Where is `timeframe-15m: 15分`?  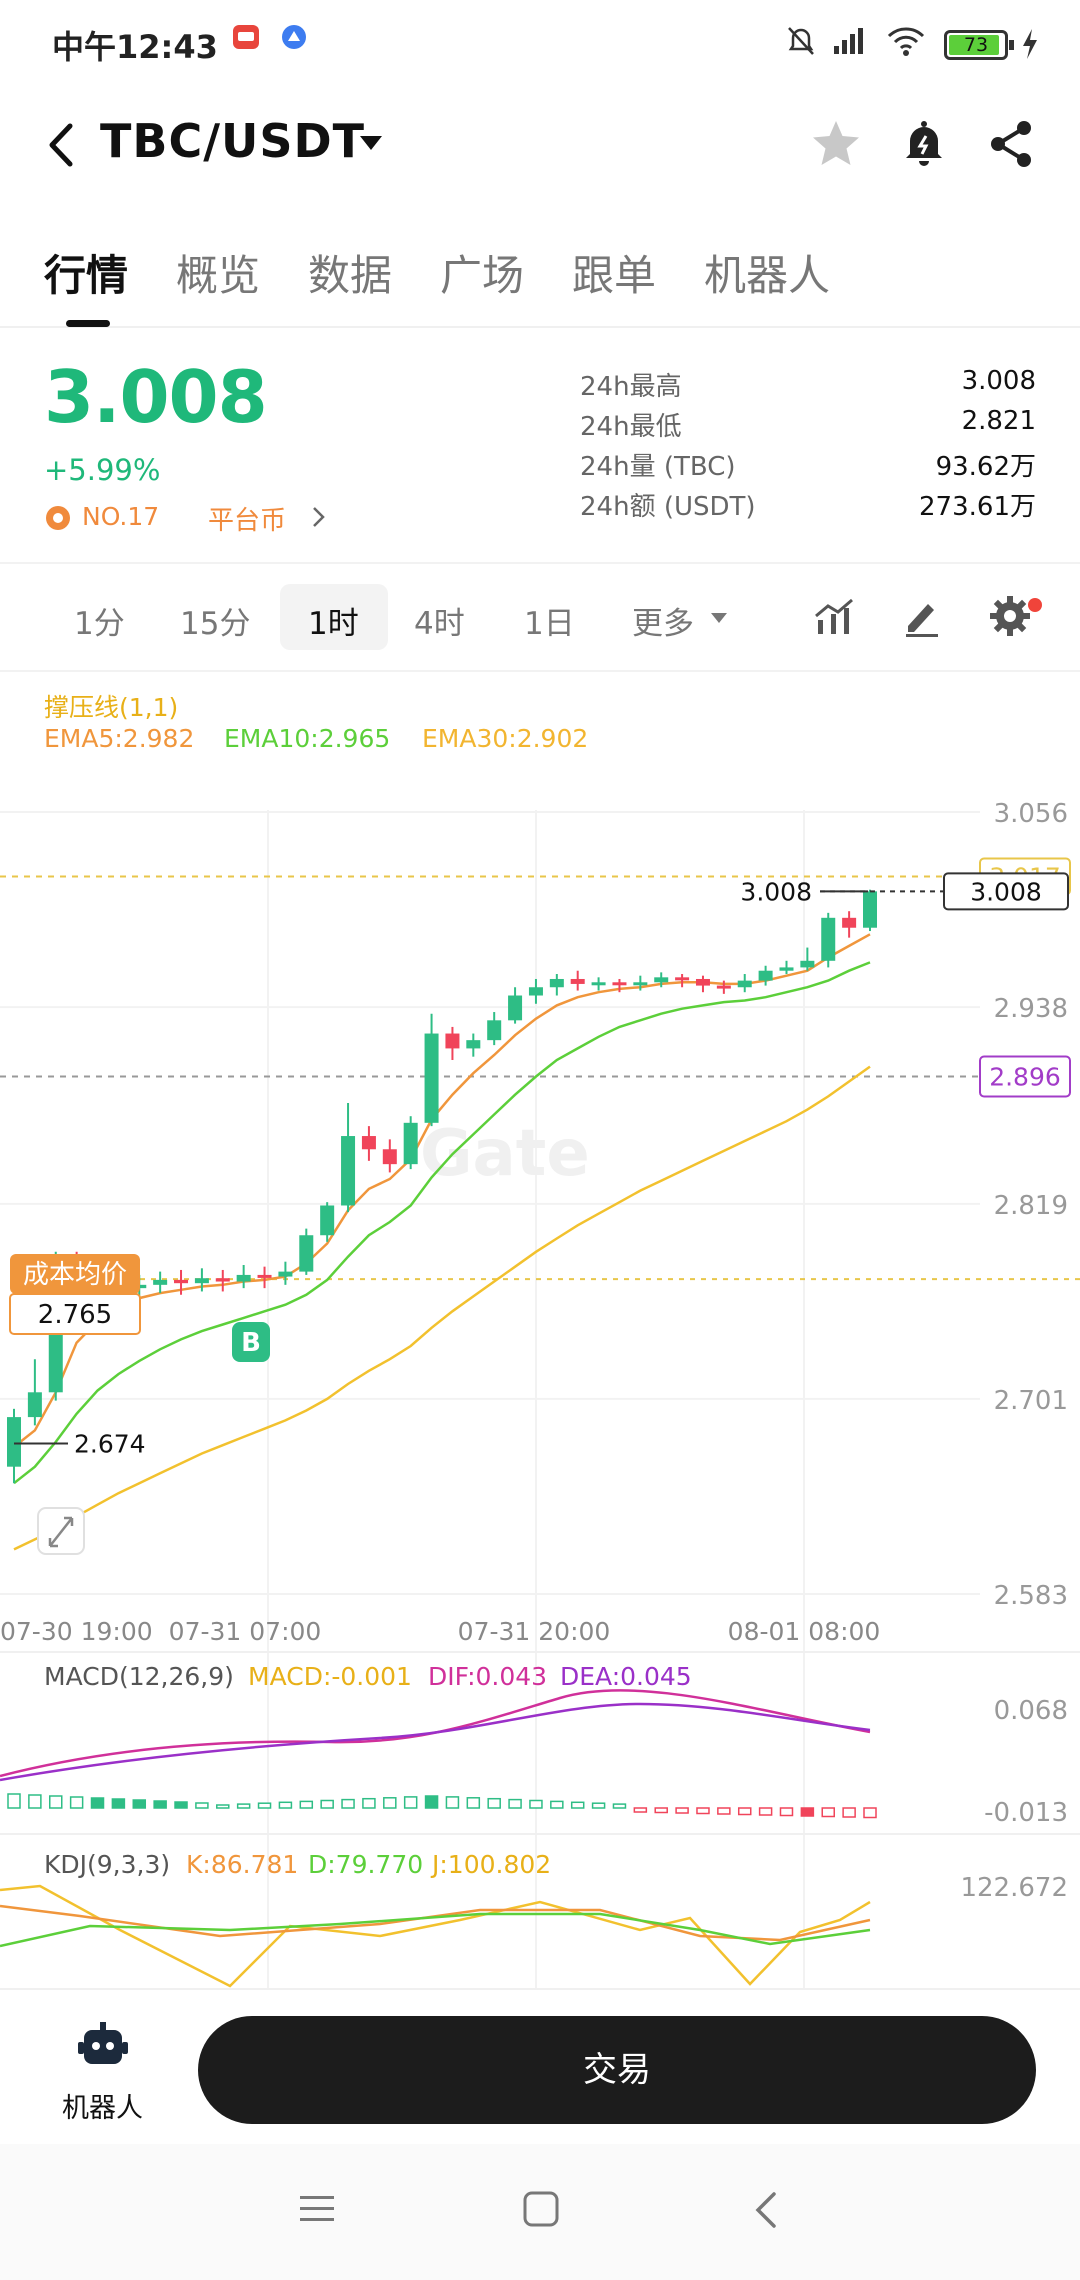
timeframe-15m: 15分 is located at coordinates (215, 624).